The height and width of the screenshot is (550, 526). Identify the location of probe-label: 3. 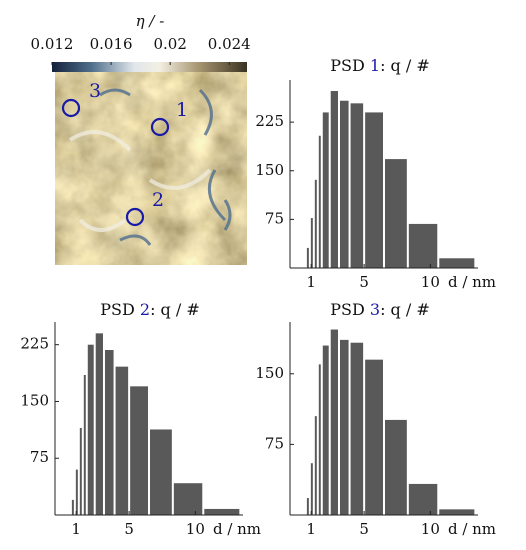
(95, 91).